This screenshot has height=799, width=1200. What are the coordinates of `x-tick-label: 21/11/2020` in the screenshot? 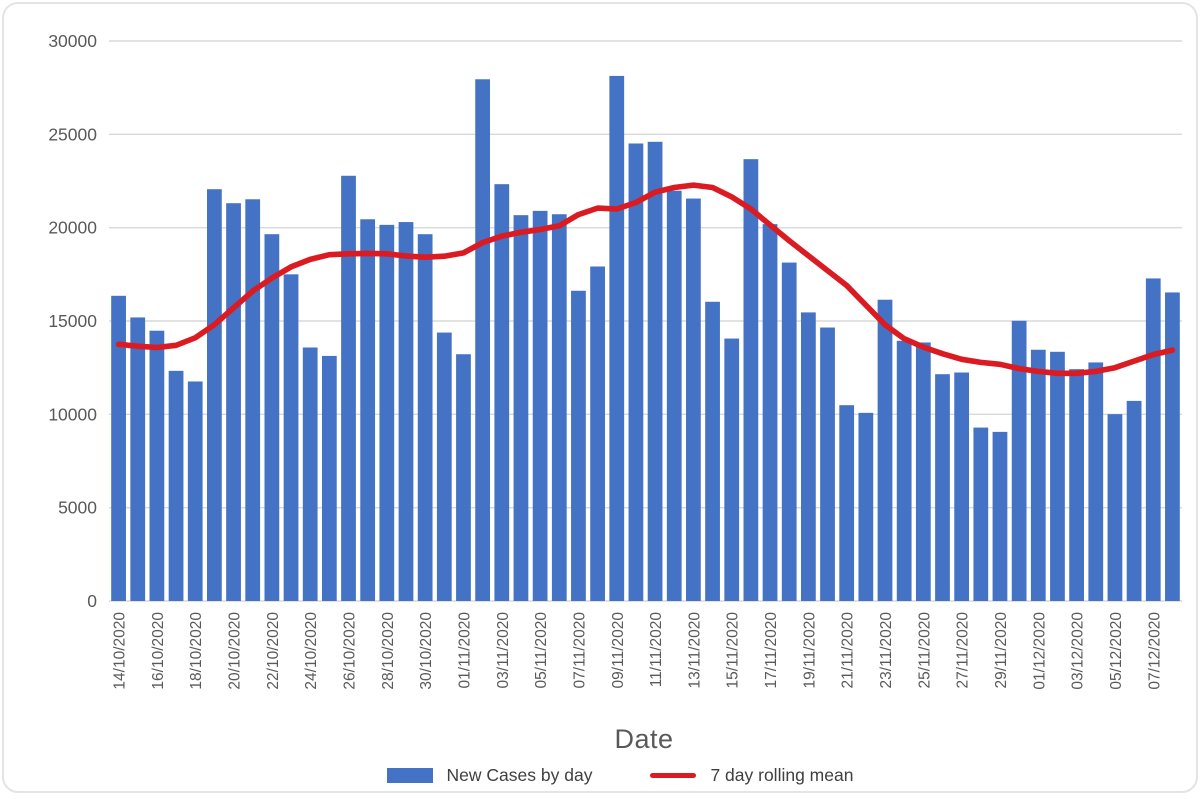 It's located at (848, 650).